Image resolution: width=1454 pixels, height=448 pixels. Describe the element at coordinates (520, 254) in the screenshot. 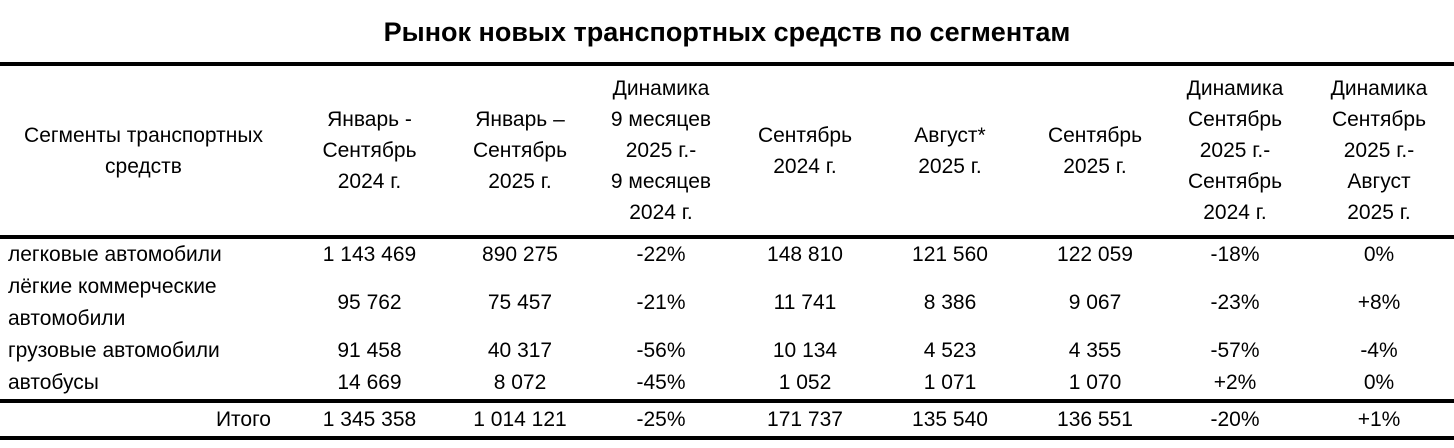

I see `value-cell: 890 275` at that location.